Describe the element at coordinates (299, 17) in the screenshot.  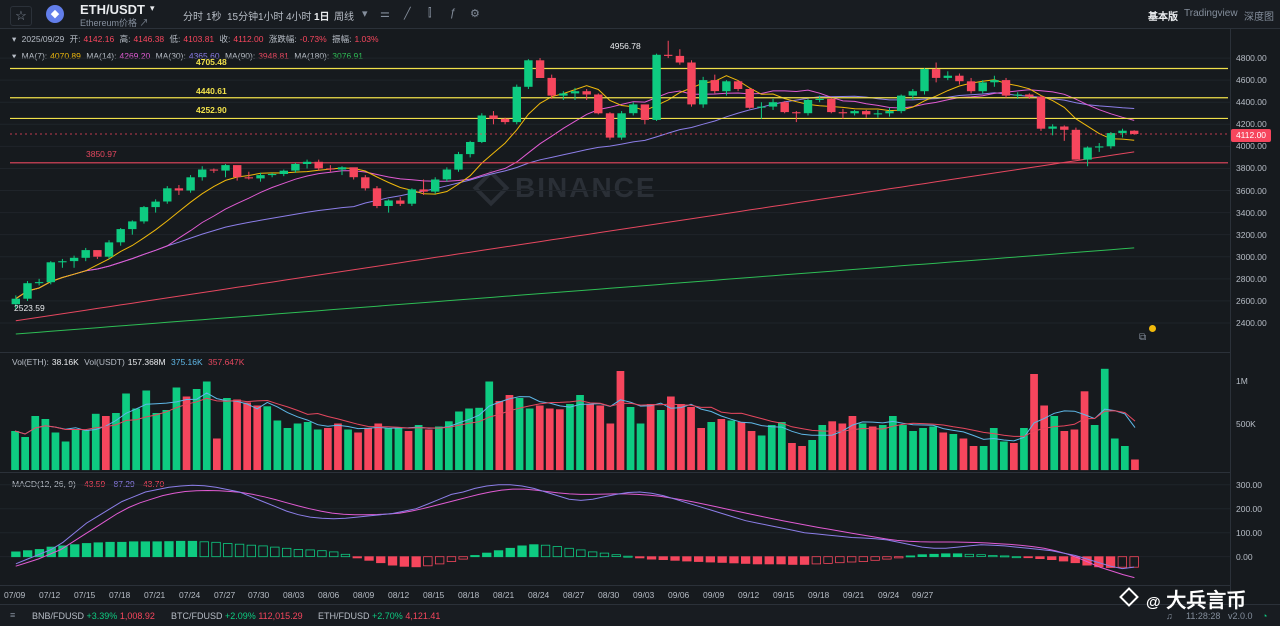
I see `interval-tab: 4小时` at that location.